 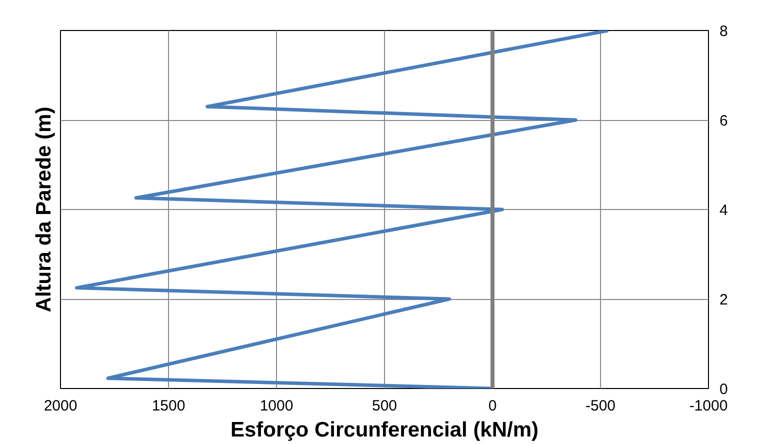 I want to click on x-tick-label: 1500, so click(x=169, y=406).